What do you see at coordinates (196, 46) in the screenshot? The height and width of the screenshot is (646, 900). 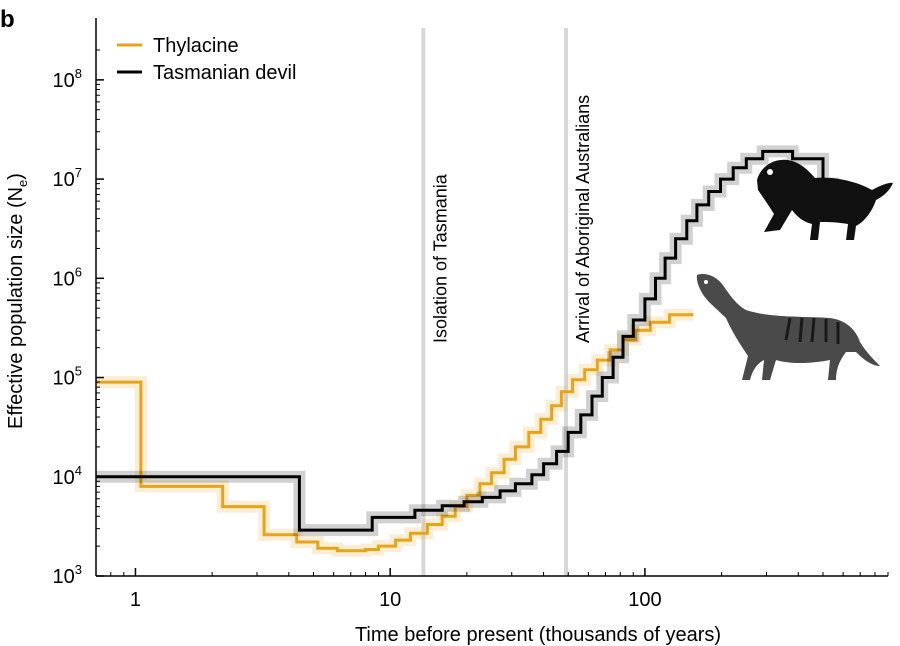 I see `legend-label-thylacine: Thylacine` at bounding box center [196, 46].